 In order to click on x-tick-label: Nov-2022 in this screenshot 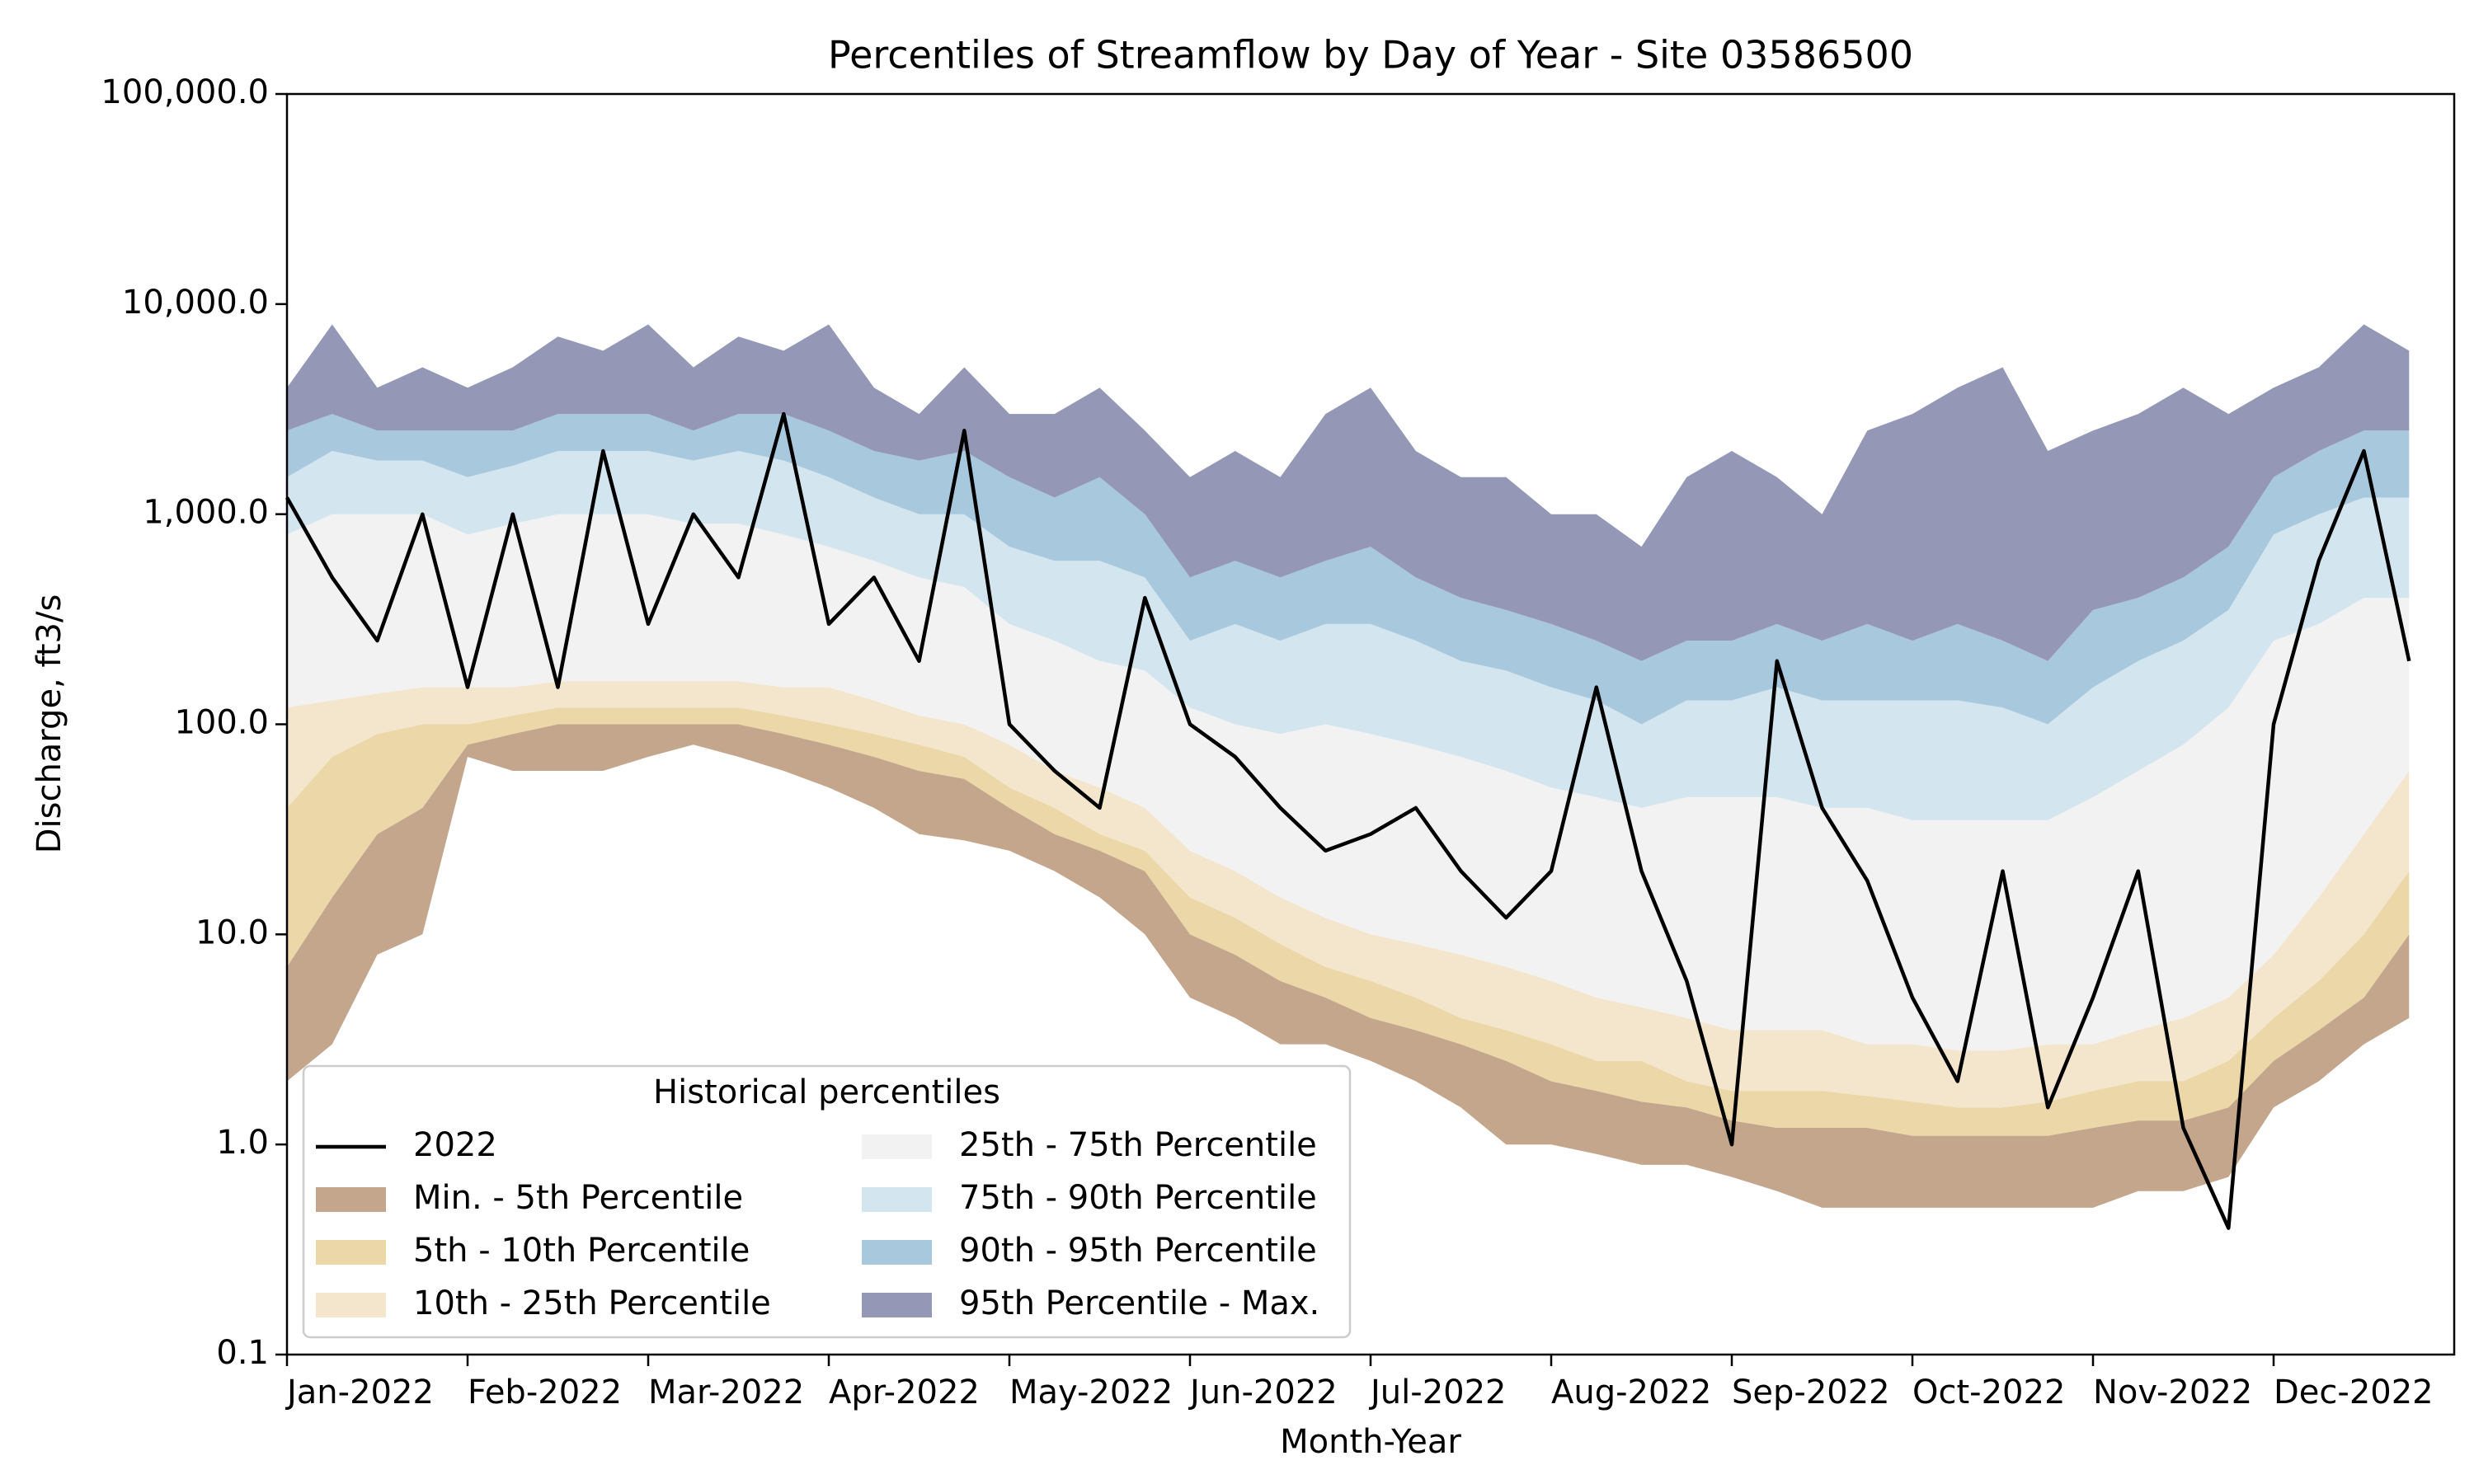, I will do `click(2172, 1392)`.